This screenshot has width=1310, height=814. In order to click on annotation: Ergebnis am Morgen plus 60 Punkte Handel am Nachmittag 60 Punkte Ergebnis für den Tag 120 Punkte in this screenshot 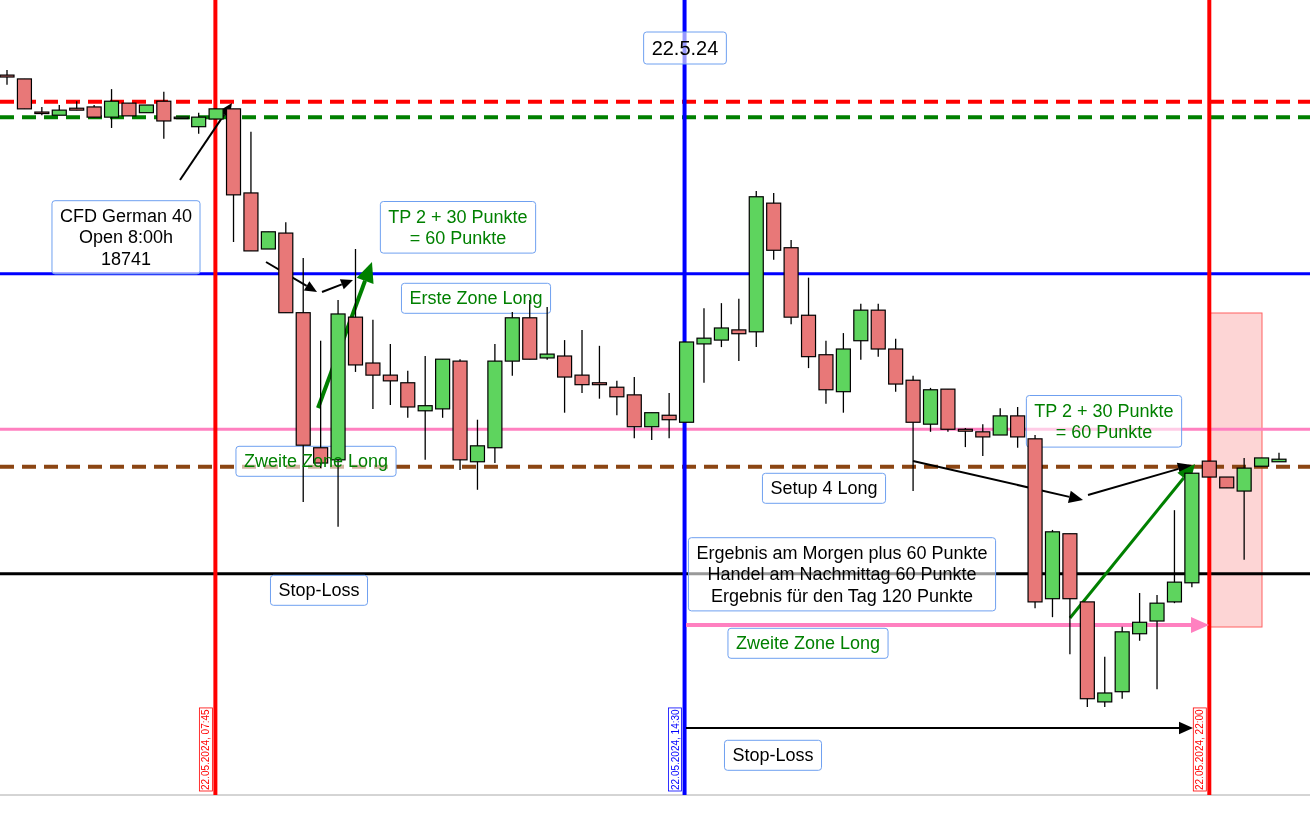, I will do `click(842, 574)`.